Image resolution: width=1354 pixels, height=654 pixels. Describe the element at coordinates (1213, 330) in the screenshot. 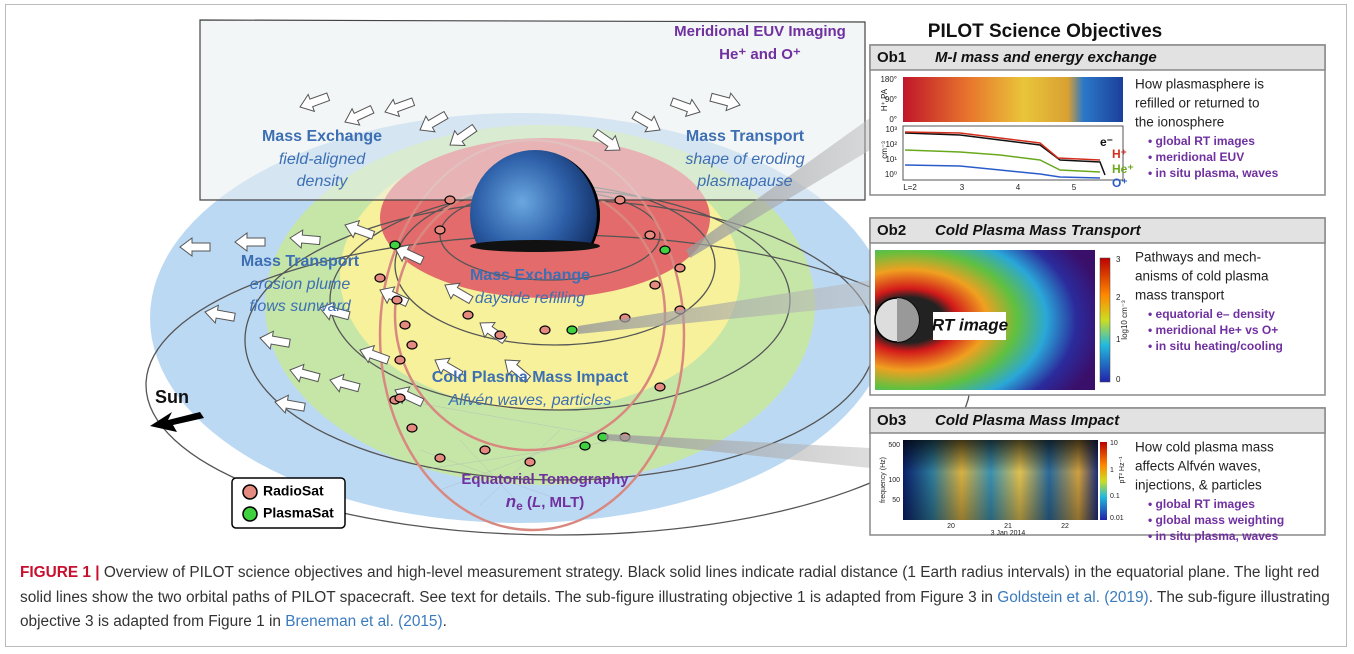

I see `panel-bullet: • meridional He+ vs O+` at that location.